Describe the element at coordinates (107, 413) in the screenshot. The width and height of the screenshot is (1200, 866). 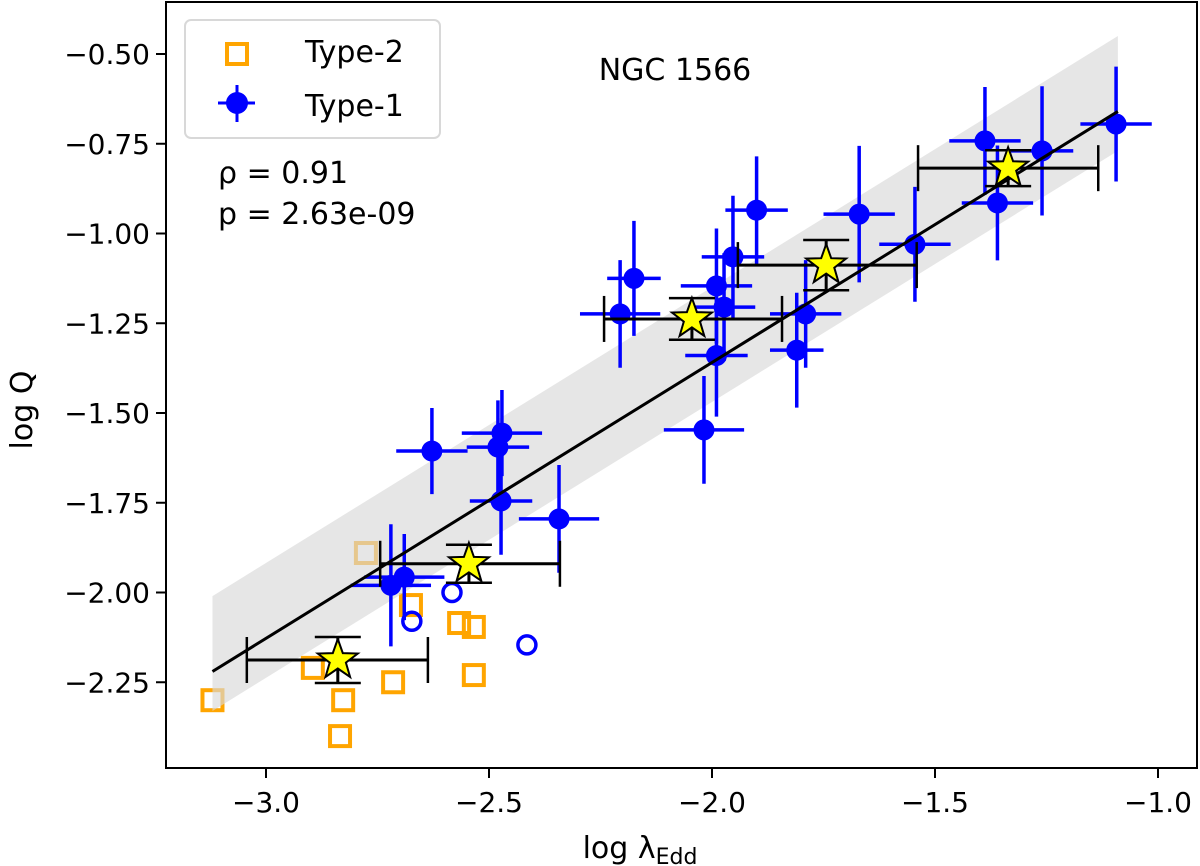
I see `y-tick-label: −1.50` at that location.